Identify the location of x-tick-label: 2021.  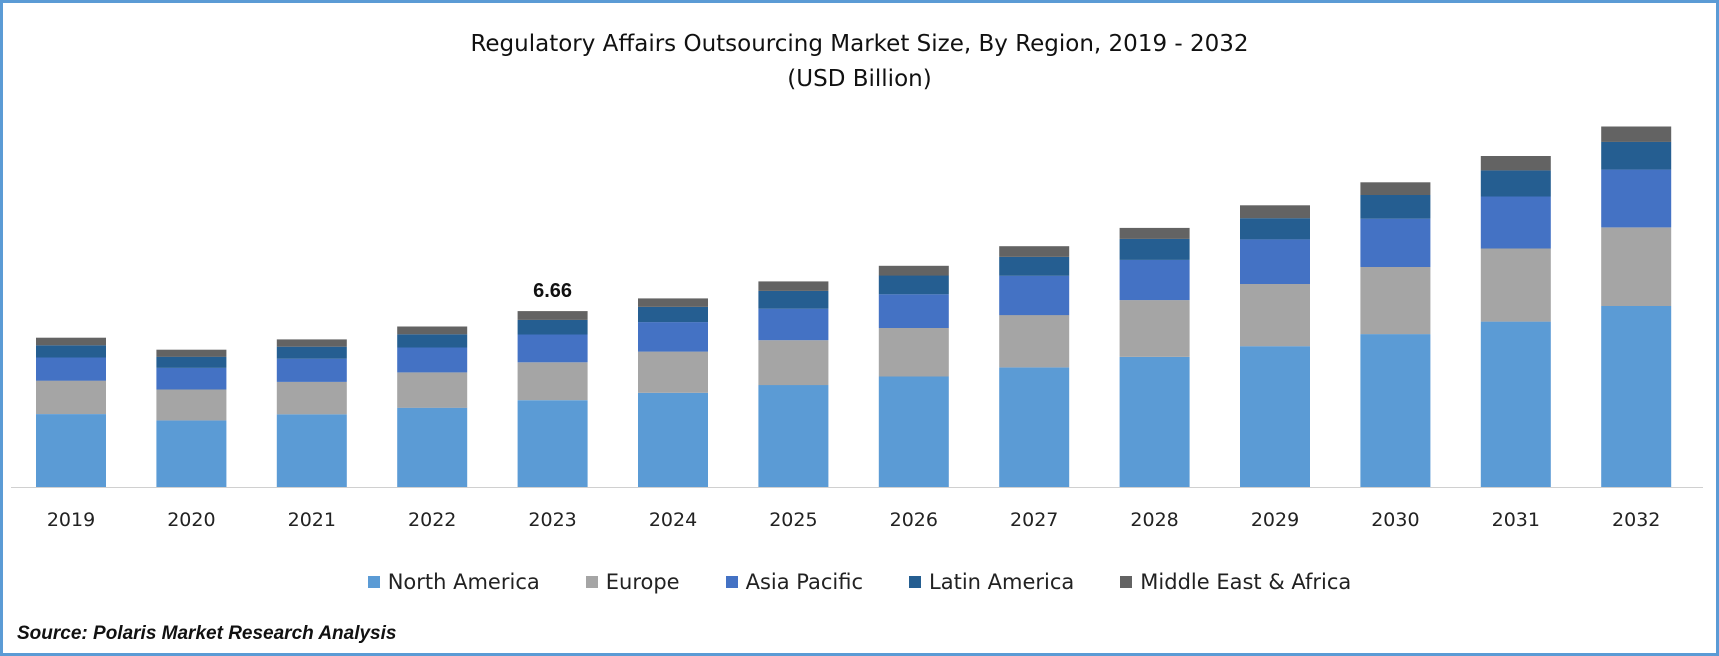
(312, 520).